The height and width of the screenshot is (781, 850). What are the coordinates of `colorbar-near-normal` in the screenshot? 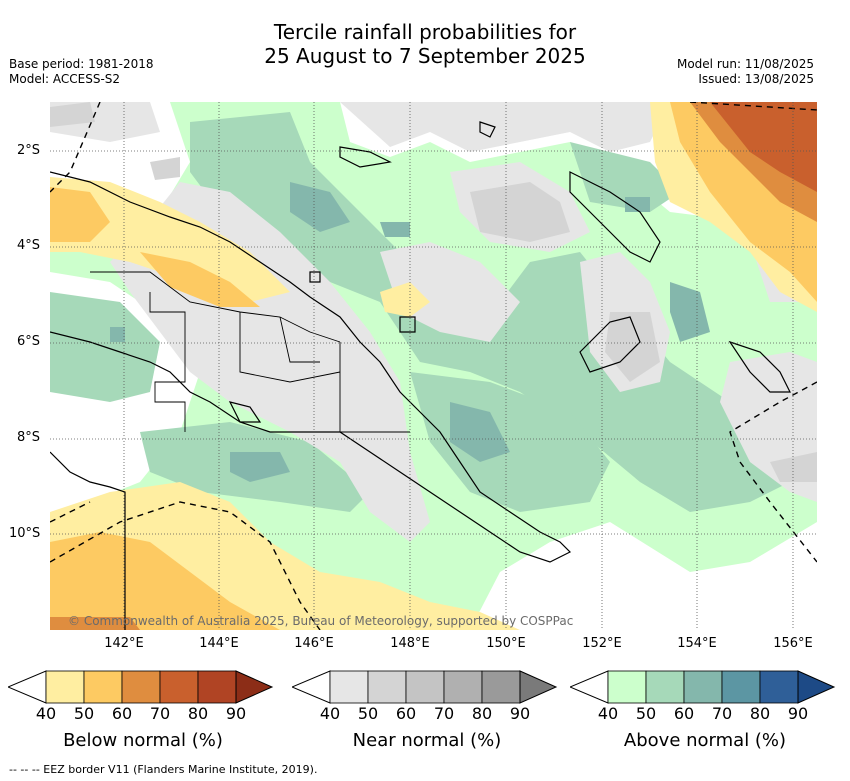 It's located at (424, 687).